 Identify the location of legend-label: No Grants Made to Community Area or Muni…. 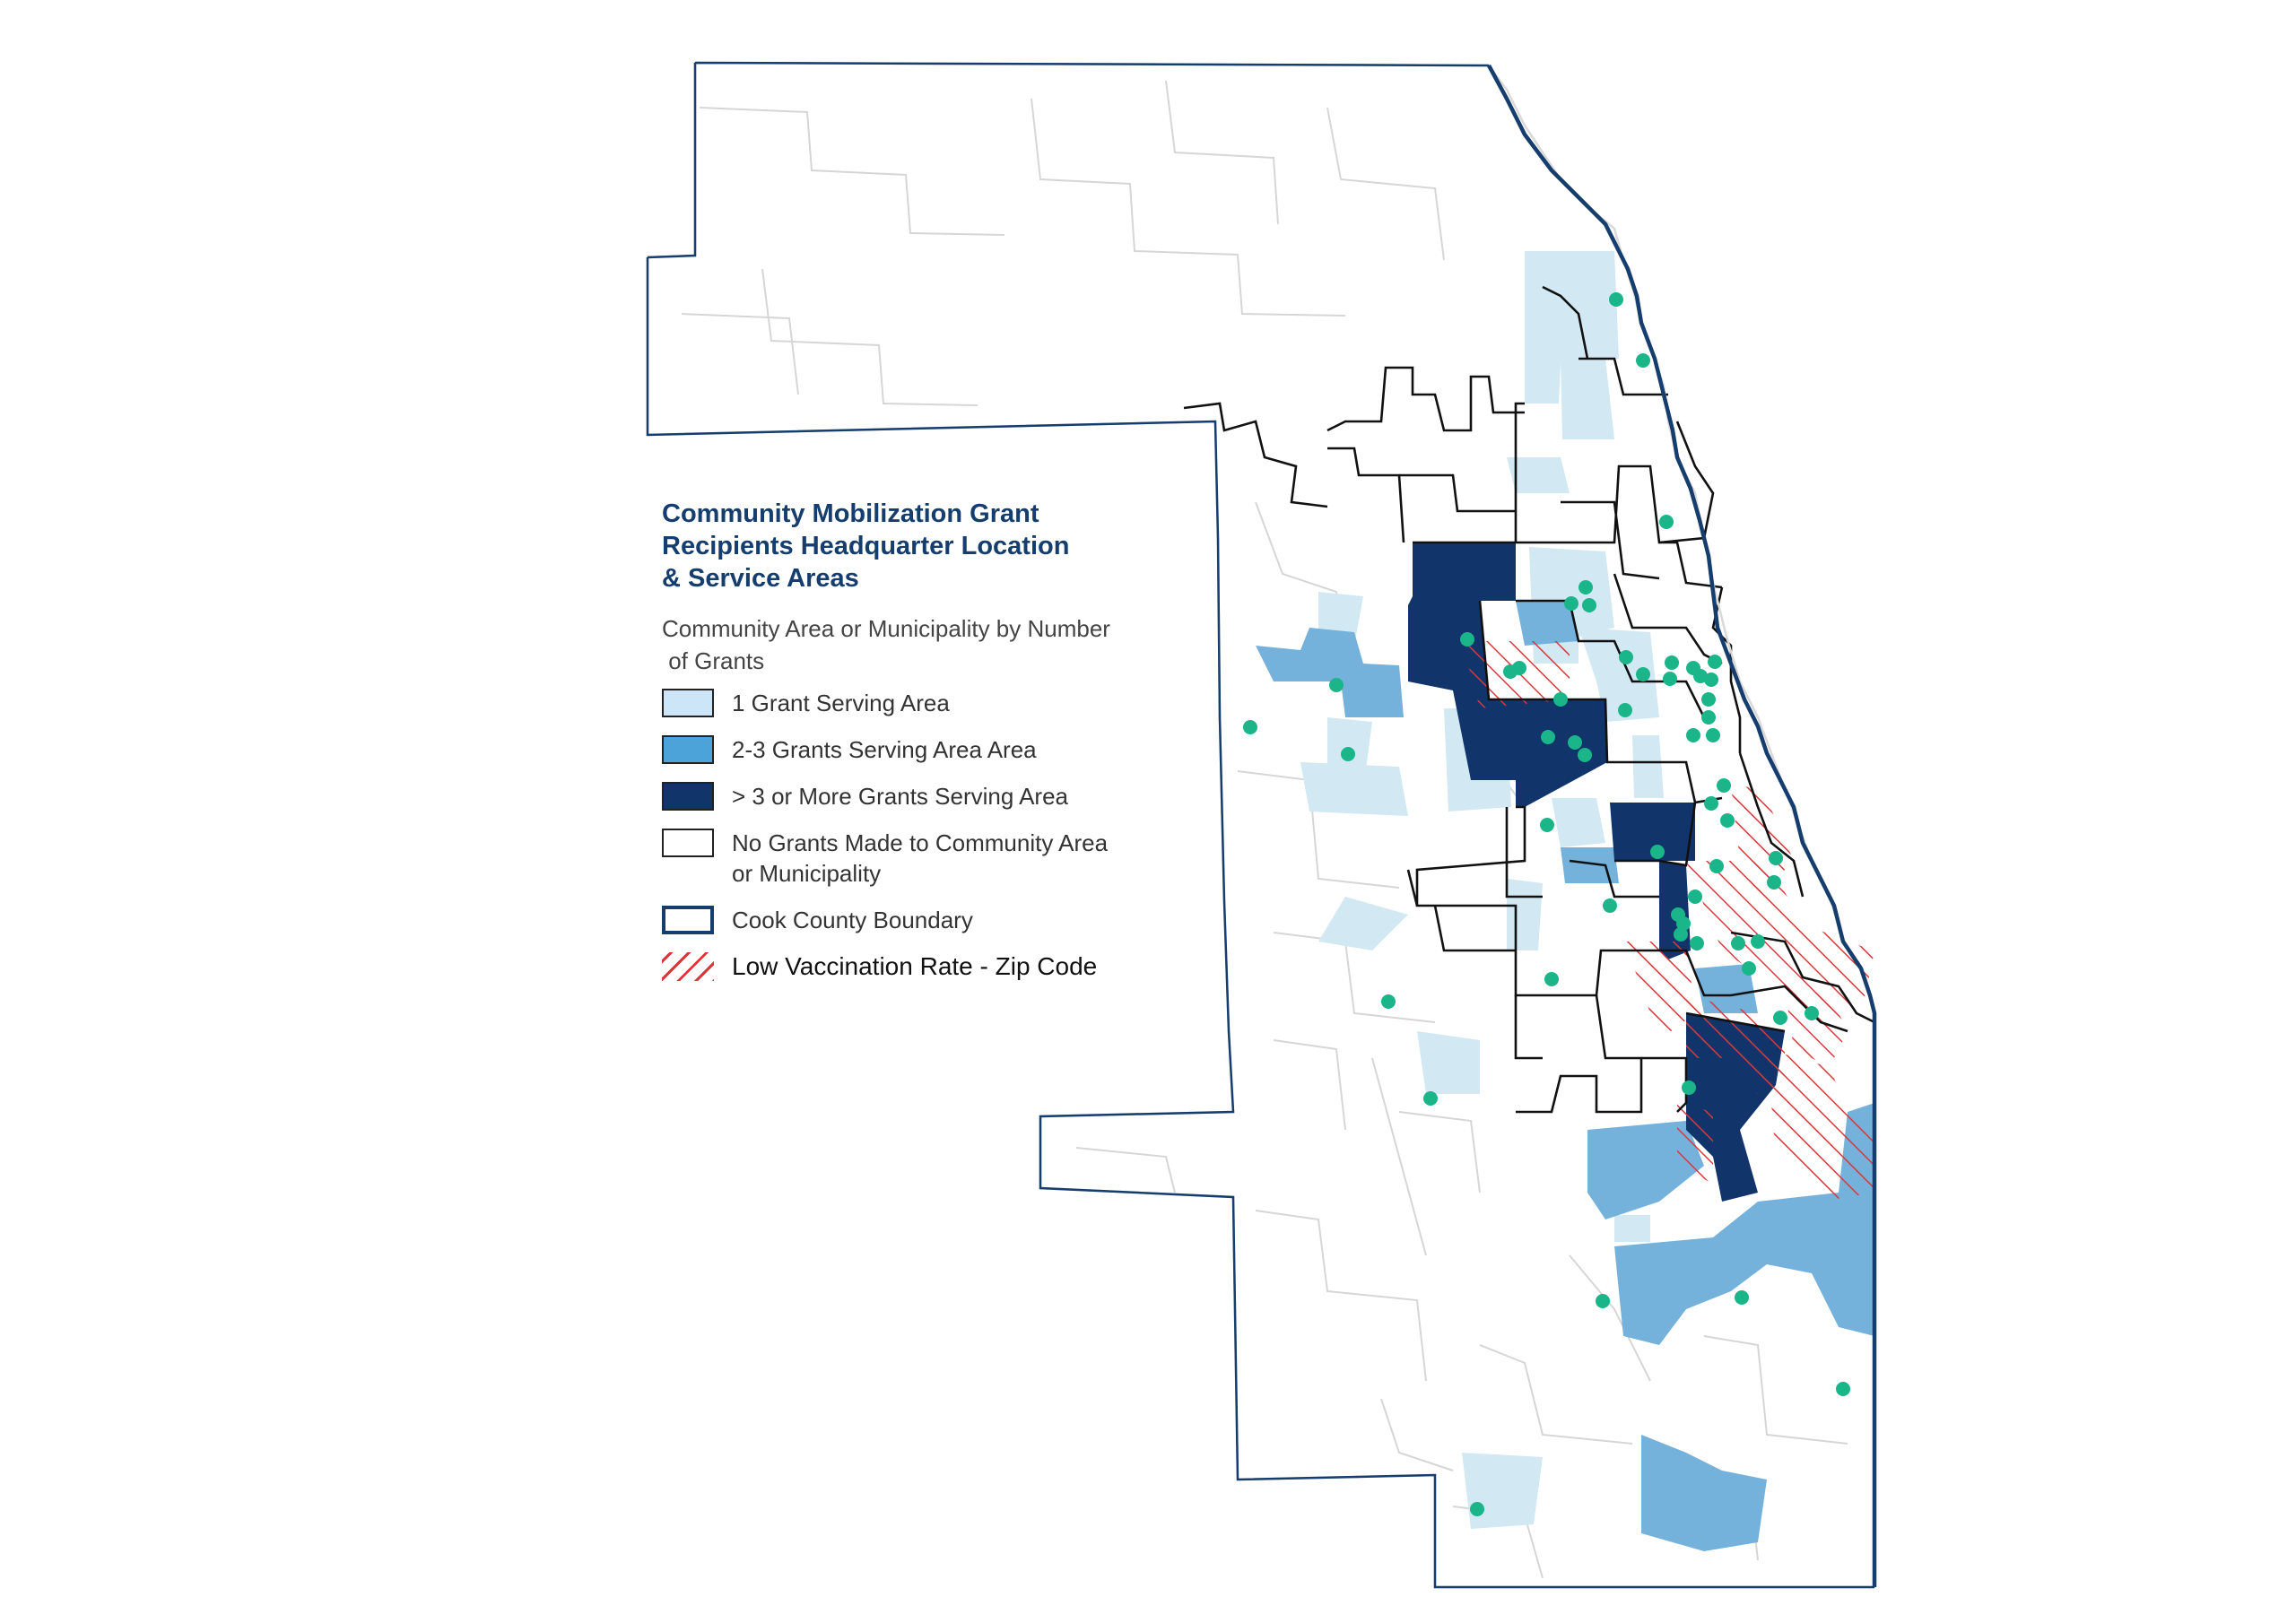
(920, 858).